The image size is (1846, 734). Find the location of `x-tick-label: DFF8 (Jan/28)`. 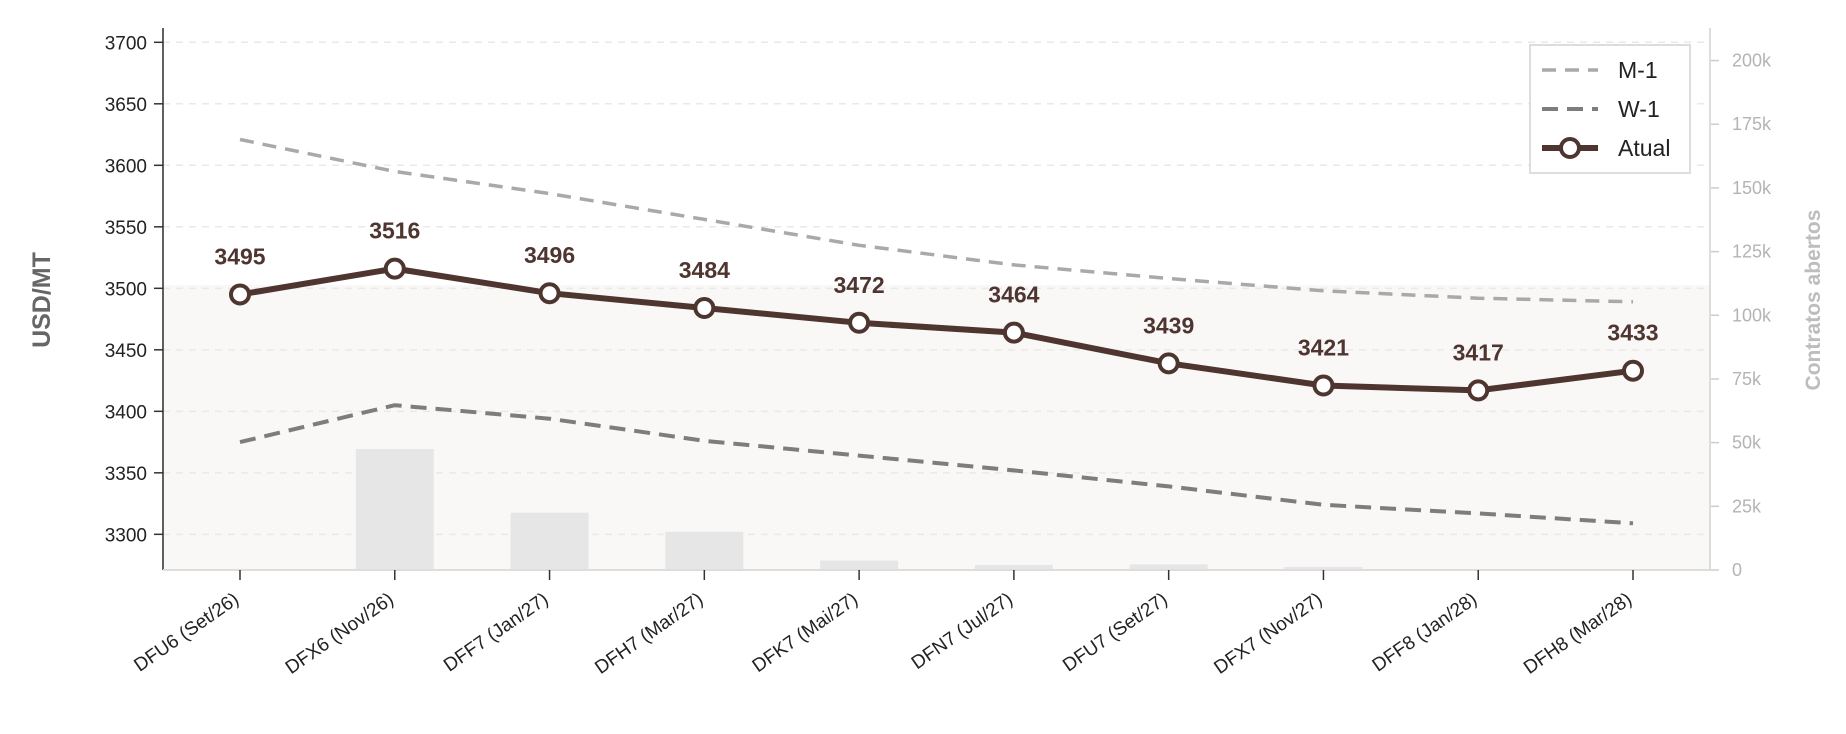

x-tick-label: DFF8 (Jan/28) is located at coordinates (1425, 632).